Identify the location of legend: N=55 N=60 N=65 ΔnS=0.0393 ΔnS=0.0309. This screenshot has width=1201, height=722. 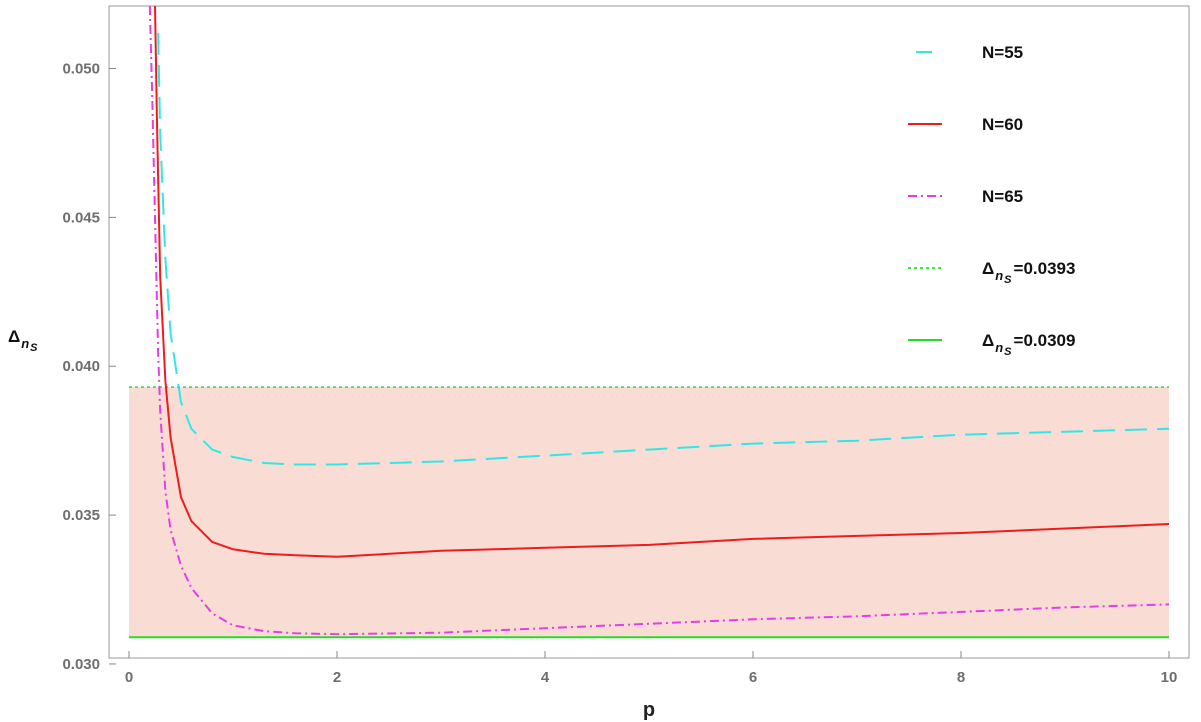
(991, 200).